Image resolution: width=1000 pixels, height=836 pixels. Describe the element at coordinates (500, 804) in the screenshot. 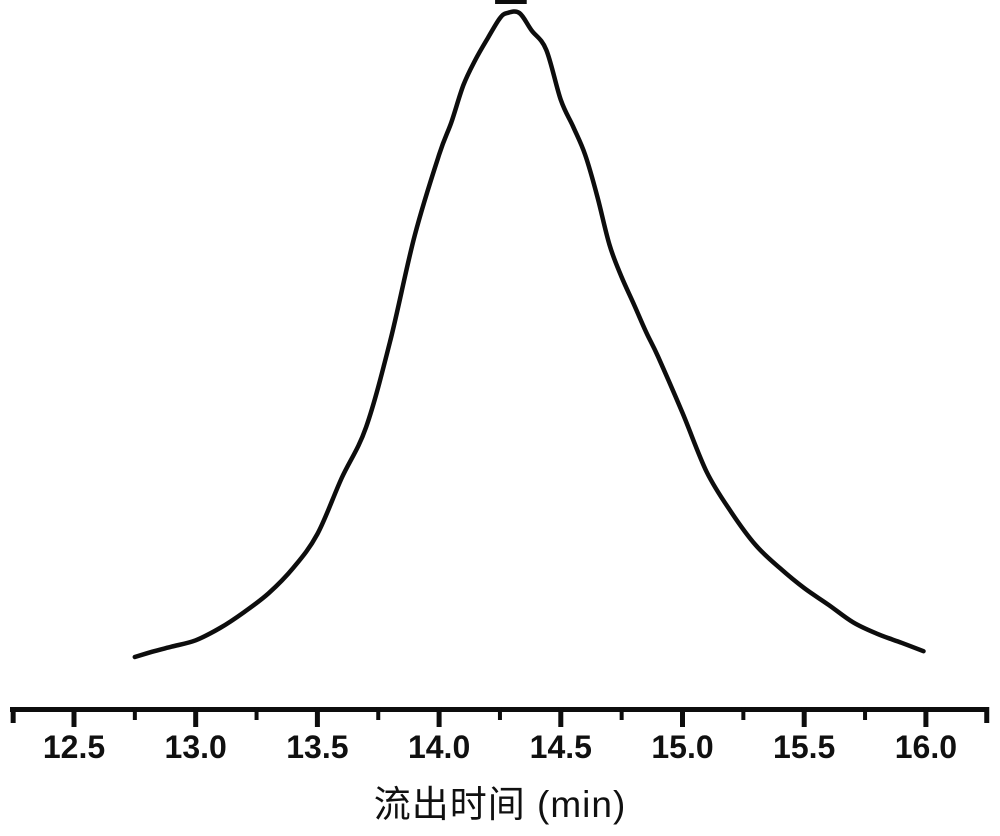

I see `x-axis-title: 流出时间 (min)` at that location.